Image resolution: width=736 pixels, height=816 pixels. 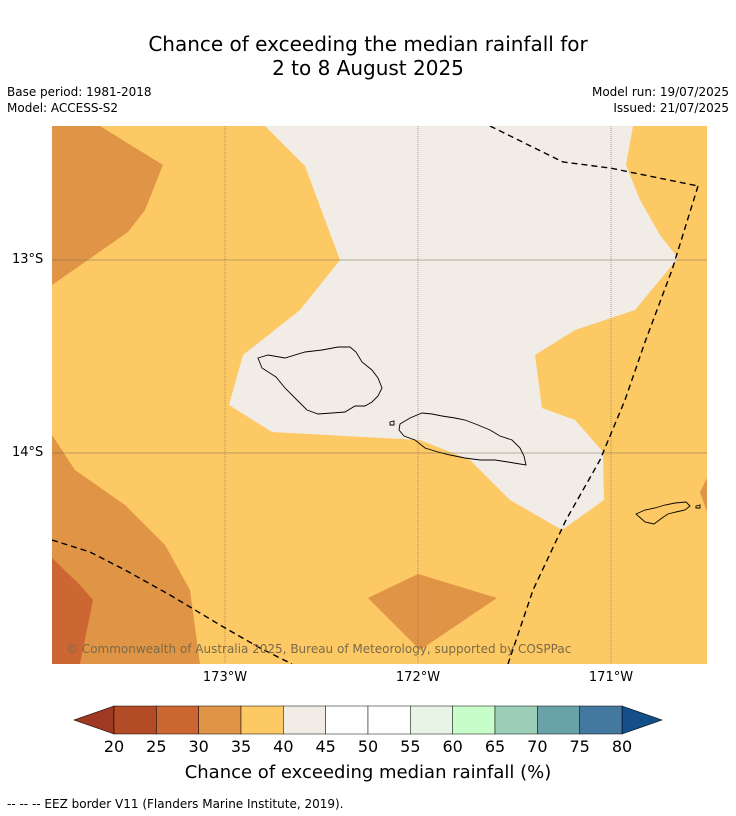 I want to click on manono-island-coastline, so click(x=392, y=423).